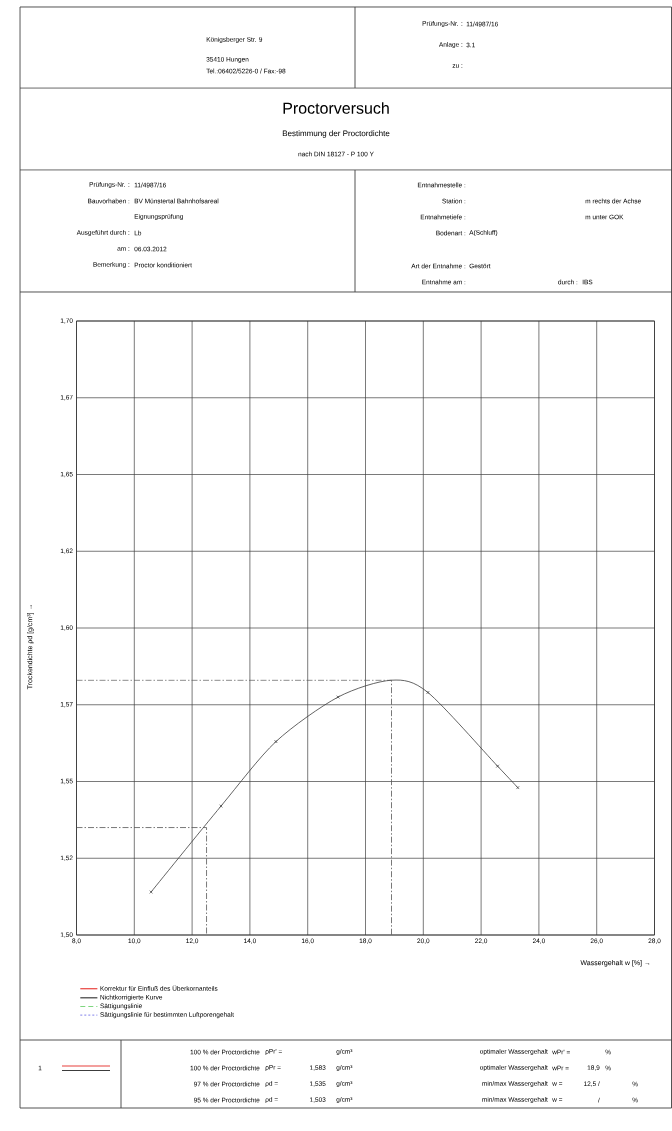  What do you see at coordinates (336, 134) in the screenshot?
I see `chart-subtitle: Bestimmung der Proctordichte` at bounding box center [336, 134].